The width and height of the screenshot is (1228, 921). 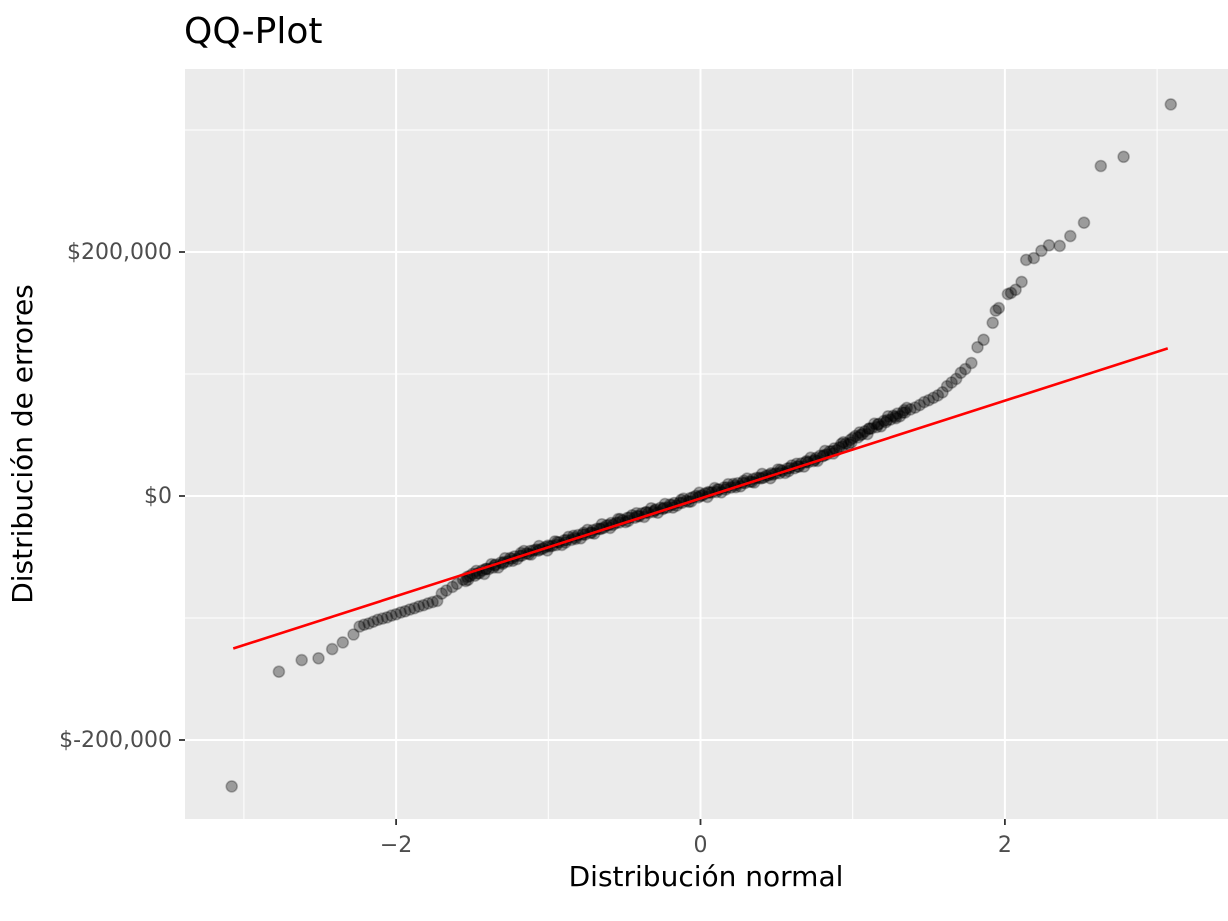 What do you see at coordinates (115, 740) in the screenshot?
I see `y-tick-label: $-200,000` at bounding box center [115, 740].